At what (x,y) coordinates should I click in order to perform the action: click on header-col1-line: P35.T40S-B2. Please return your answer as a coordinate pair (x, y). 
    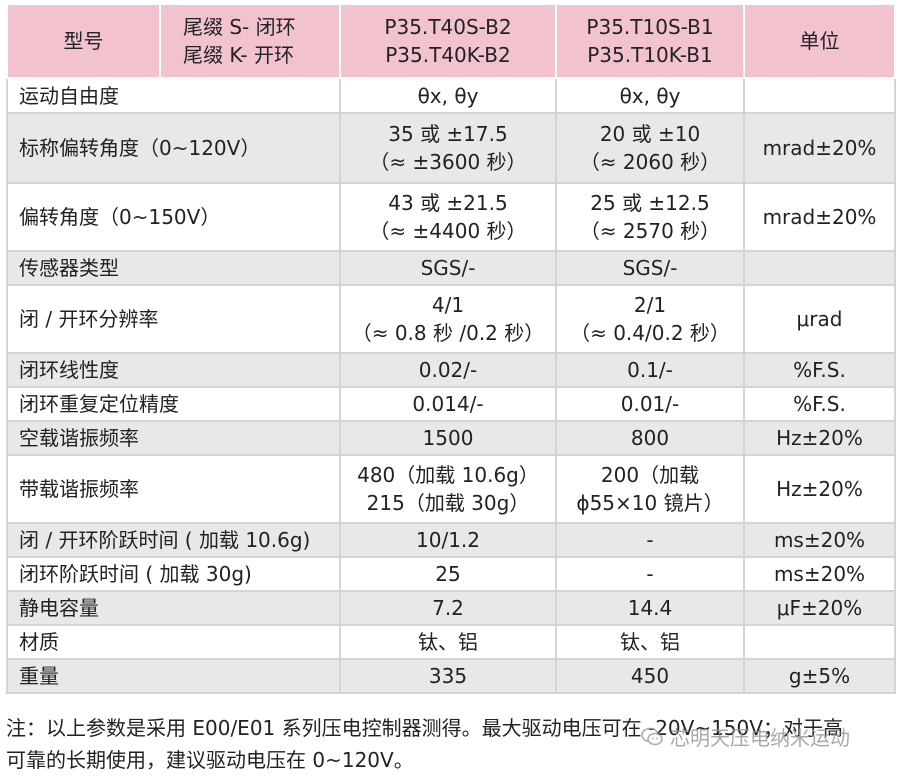
    Looking at the image, I should click on (448, 27).